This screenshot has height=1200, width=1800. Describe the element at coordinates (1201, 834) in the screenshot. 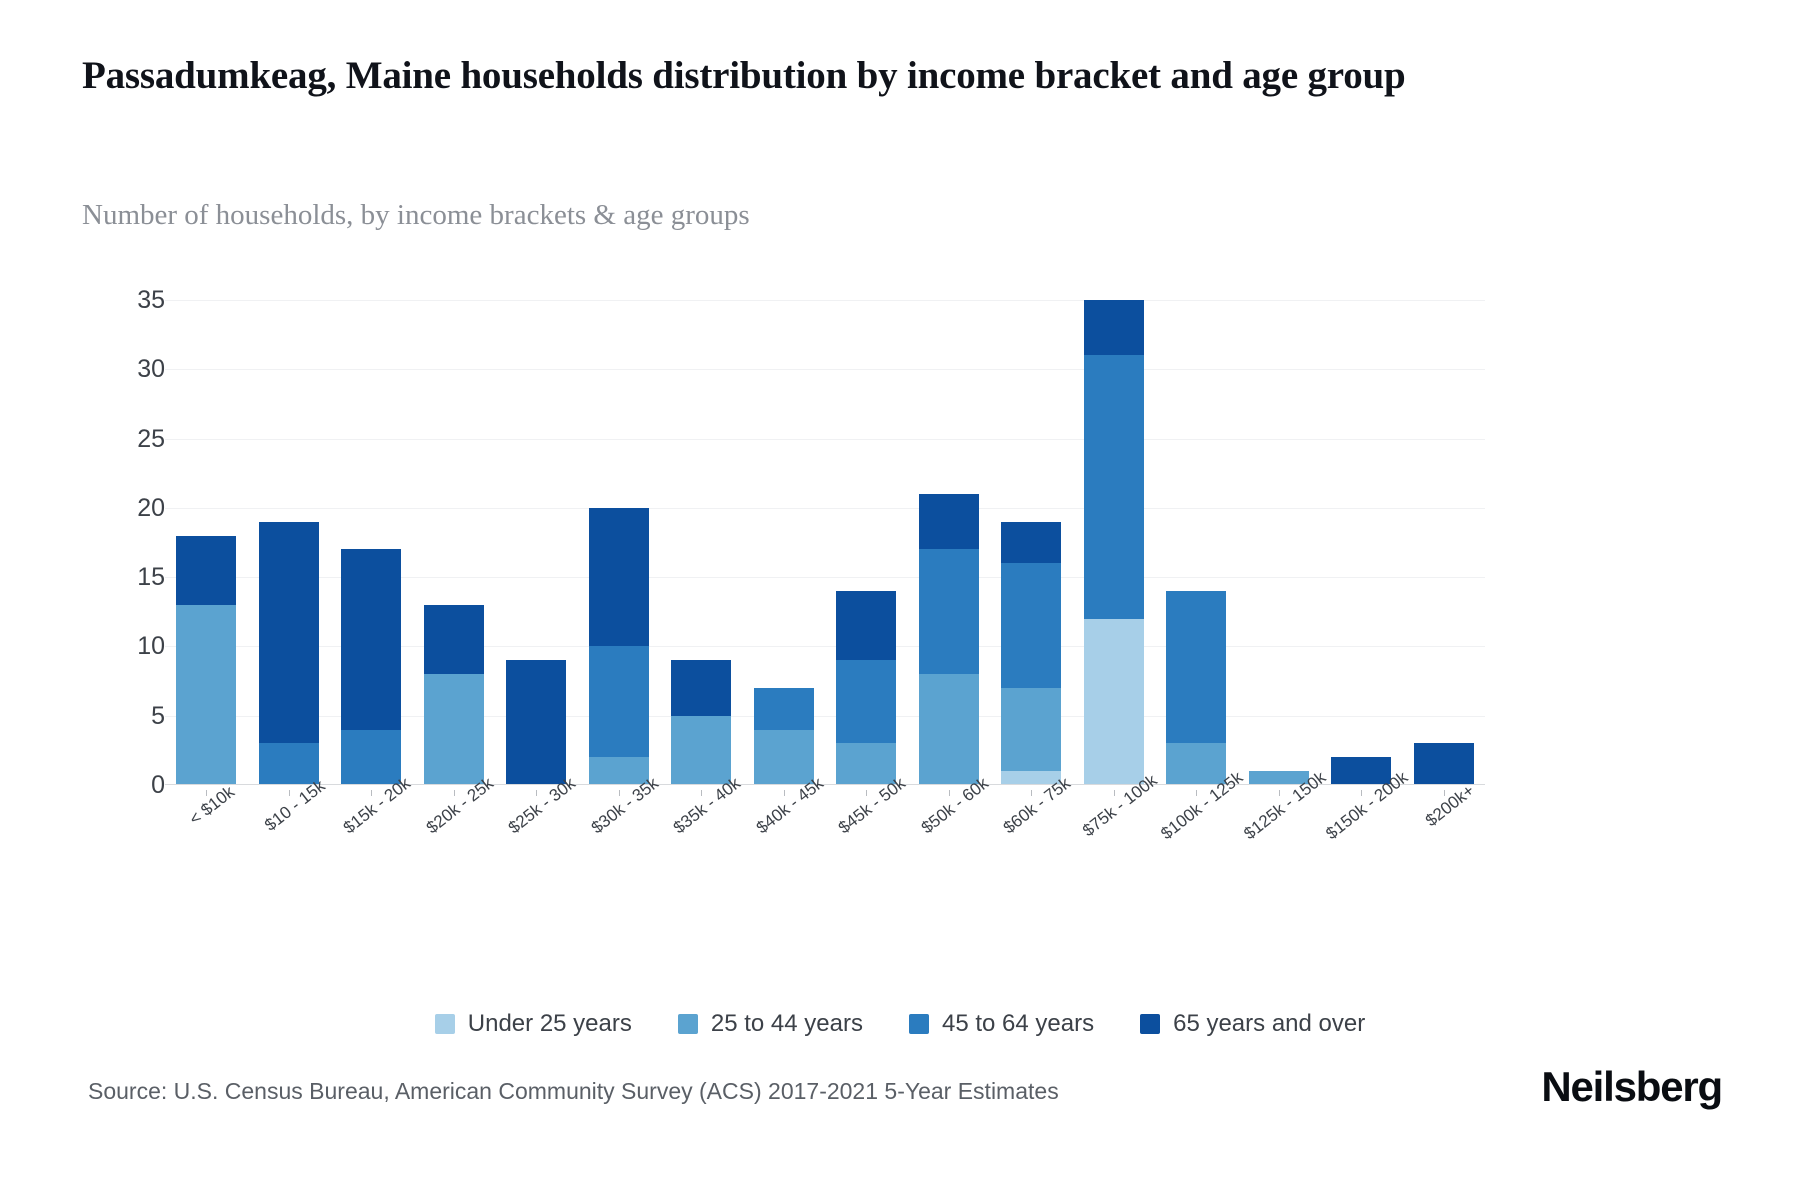

I see `x-axis-tick: $100k - 125k` at that location.